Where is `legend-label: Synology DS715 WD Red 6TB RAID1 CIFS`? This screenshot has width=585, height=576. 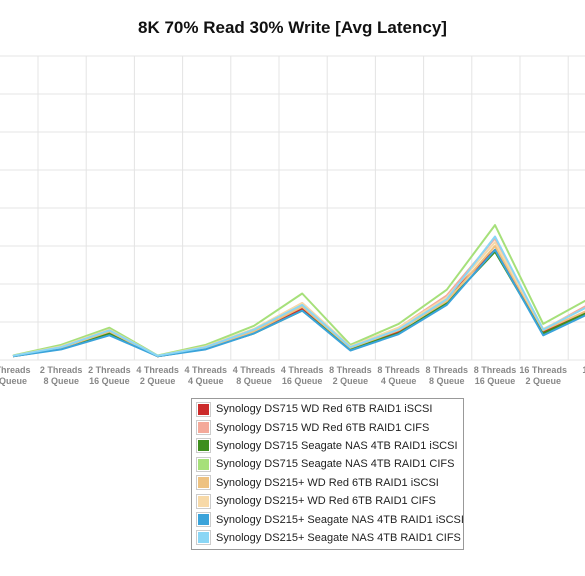
legend-label: Synology DS715 WD Red 6TB RAID1 CIFS is located at coordinates (323, 427).